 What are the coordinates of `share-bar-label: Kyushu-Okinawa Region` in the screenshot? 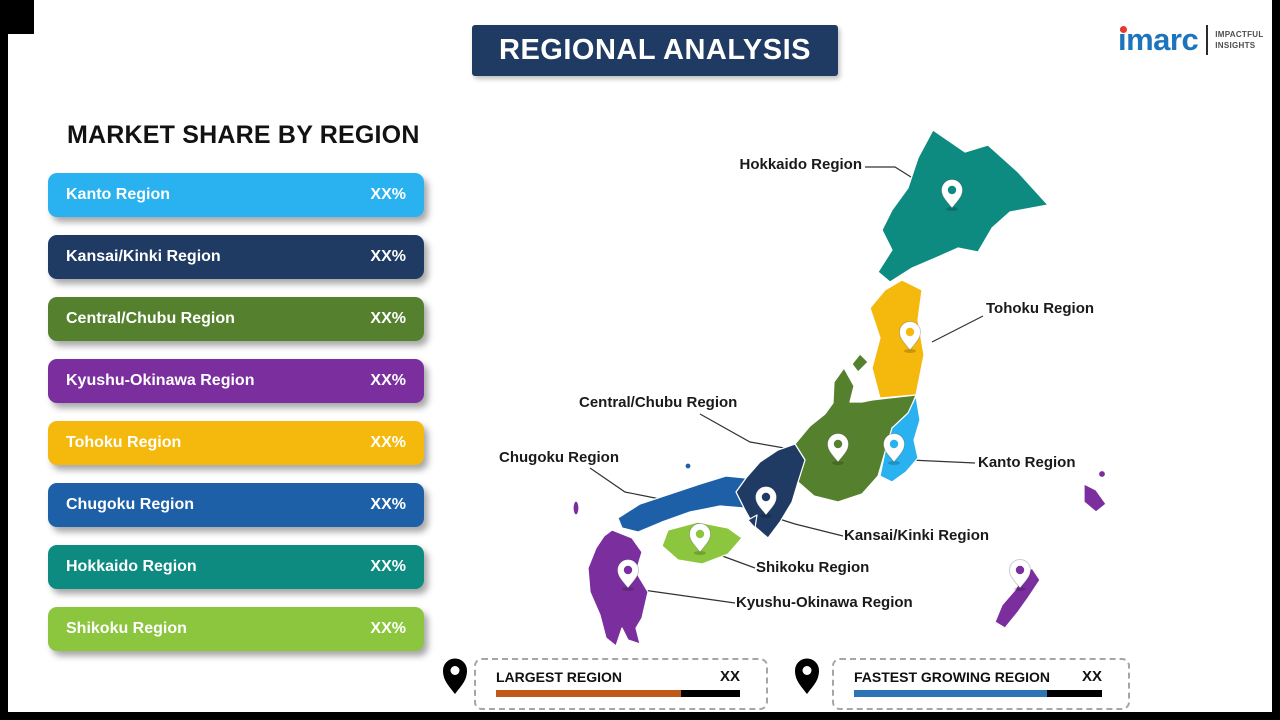 It's located at (160, 380).